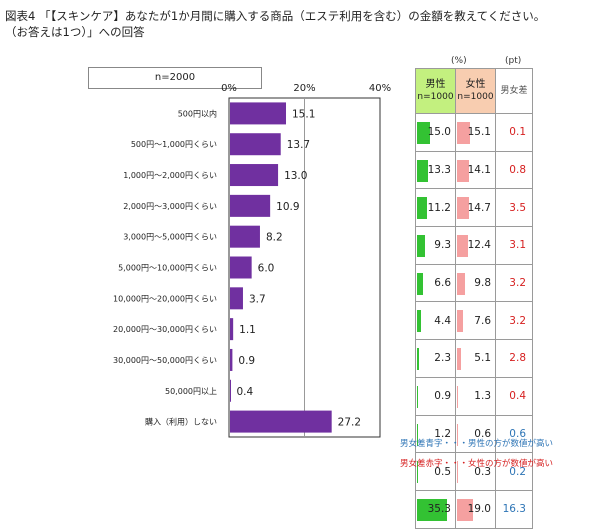  Describe the element at coordinates (517, 245) in the screenshot. I see `diff-value: 3.1` at that location.